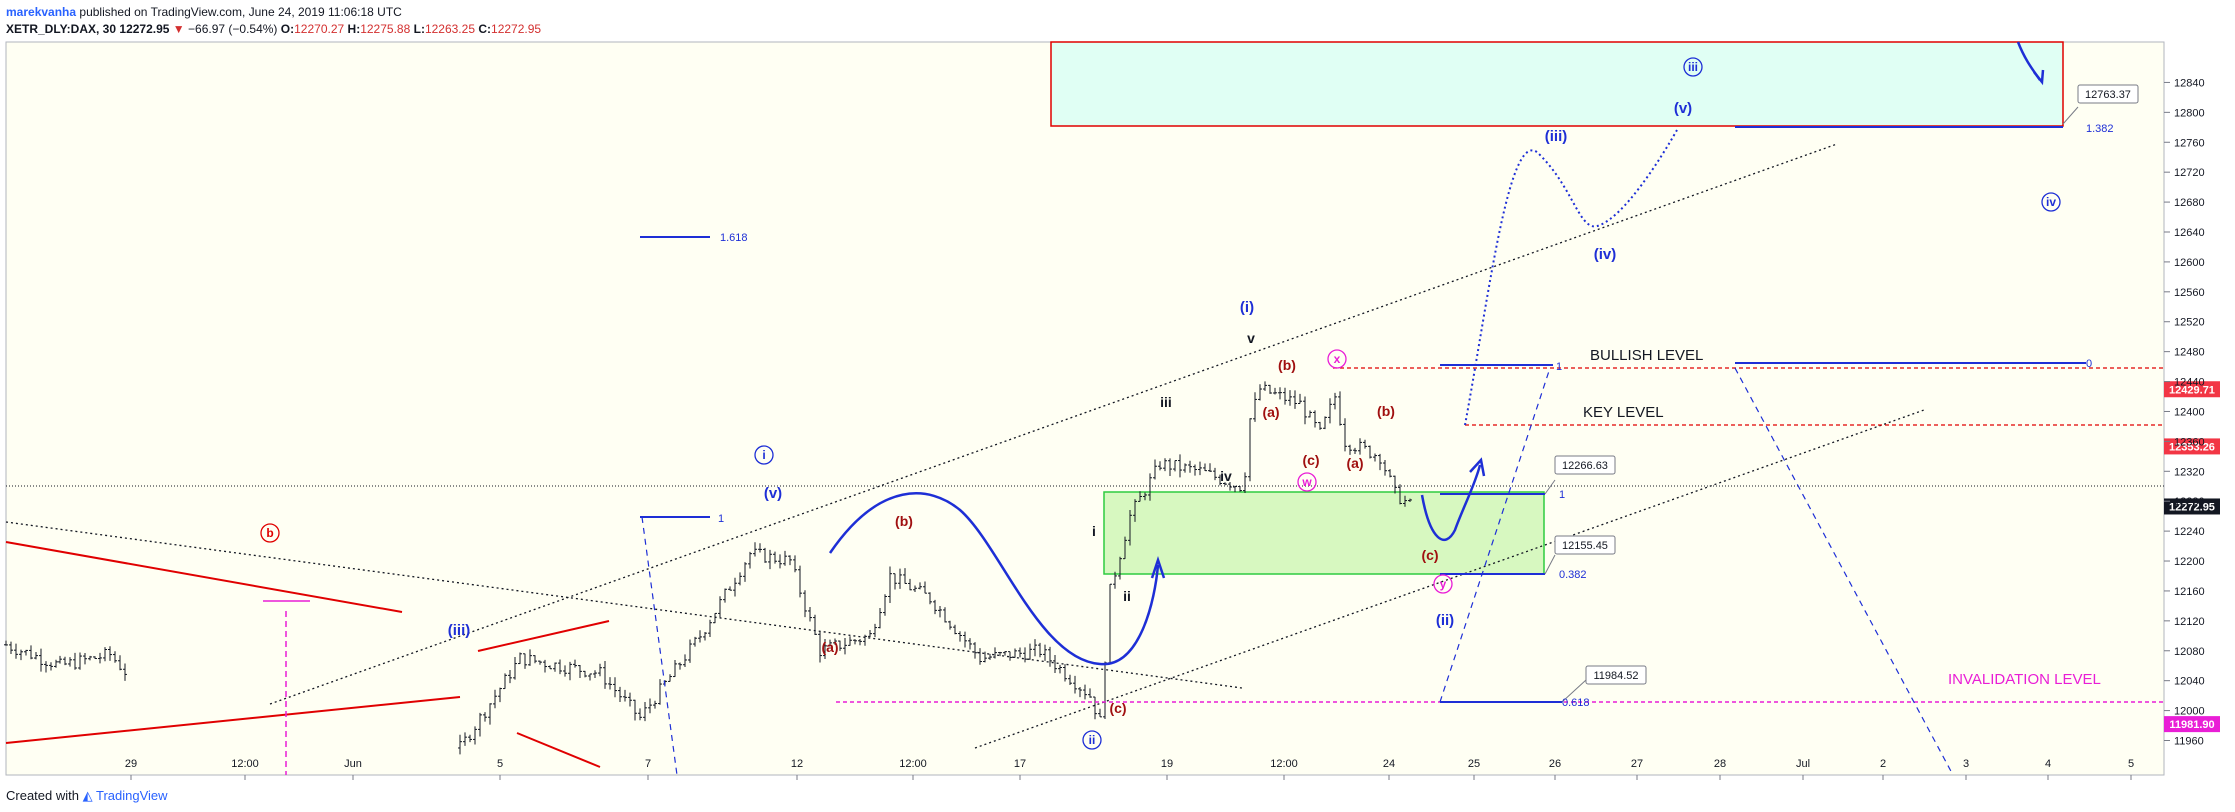 This screenshot has height=812, width=2235. Describe the element at coordinates (2039, 77) in the screenshot. I see `top-arrow-head` at that location.